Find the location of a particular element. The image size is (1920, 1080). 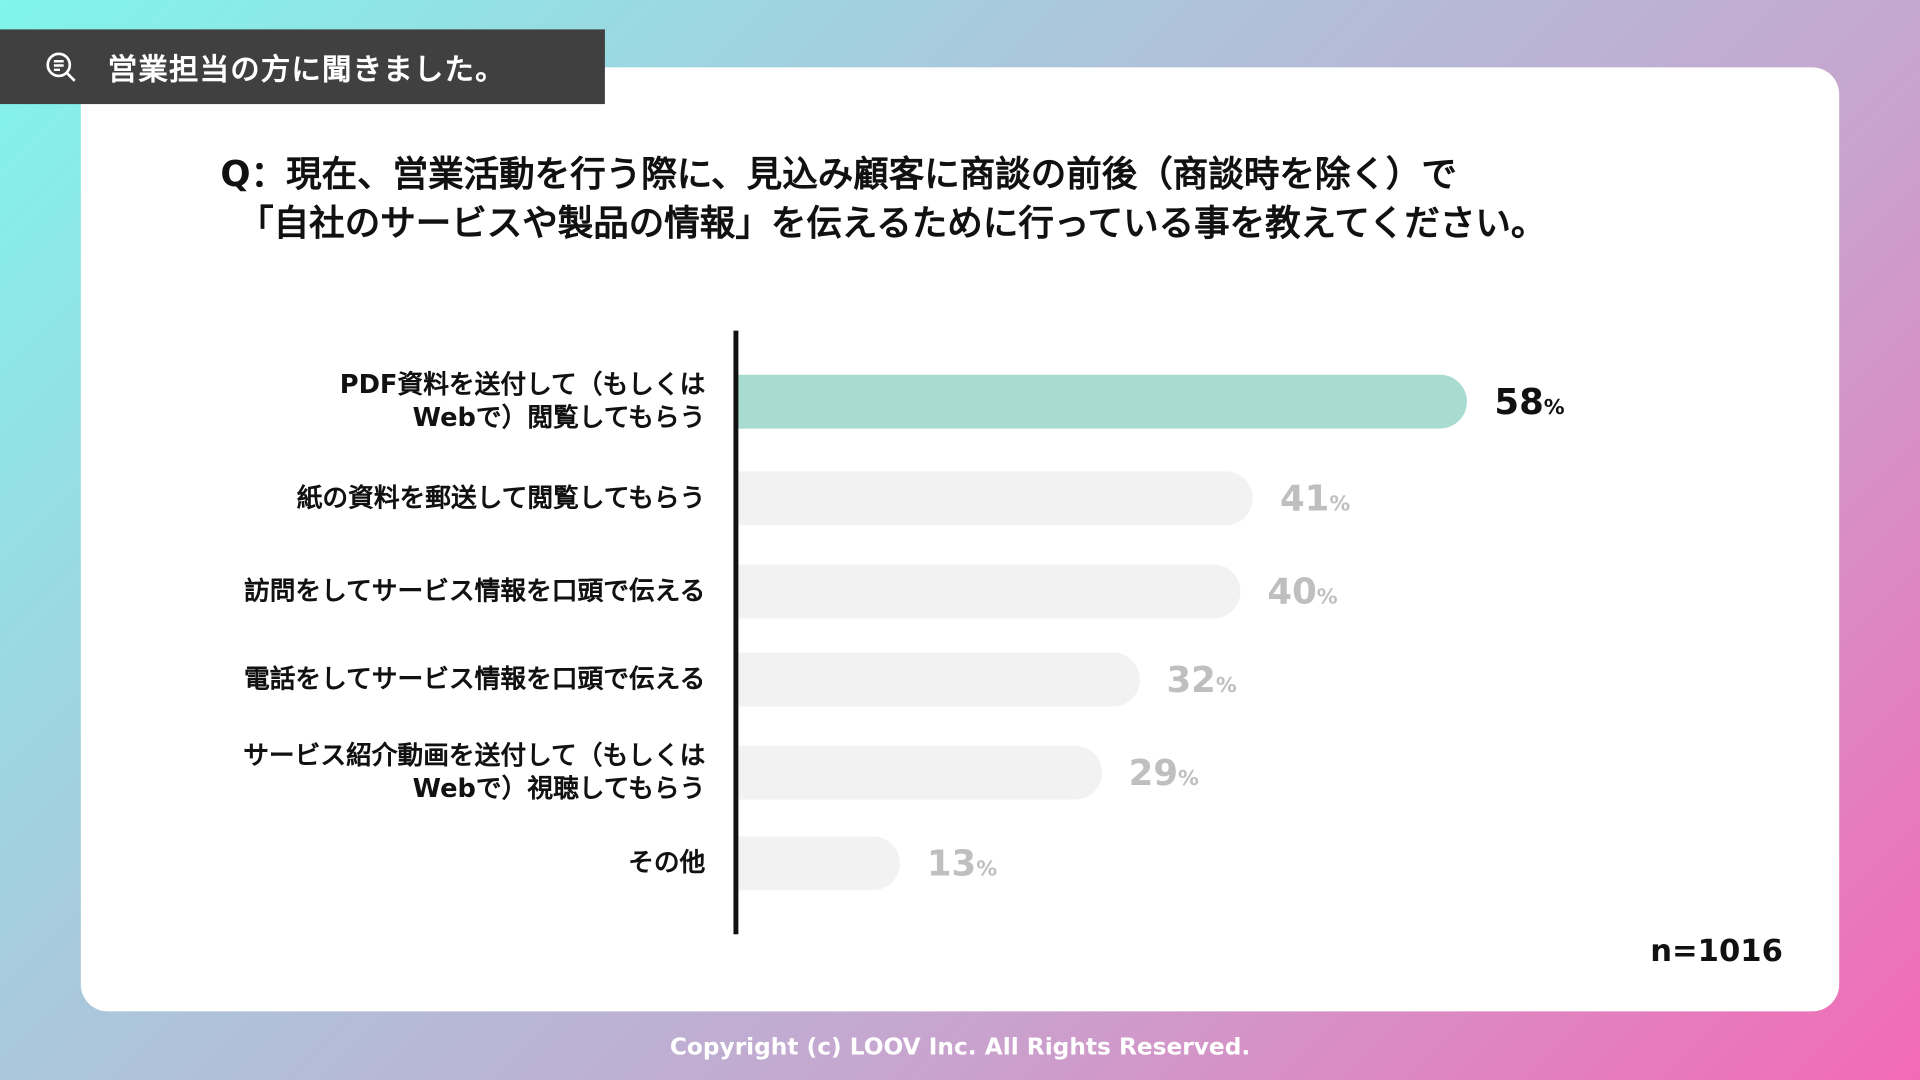

value-label: 40% is located at coordinates (1302, 592).